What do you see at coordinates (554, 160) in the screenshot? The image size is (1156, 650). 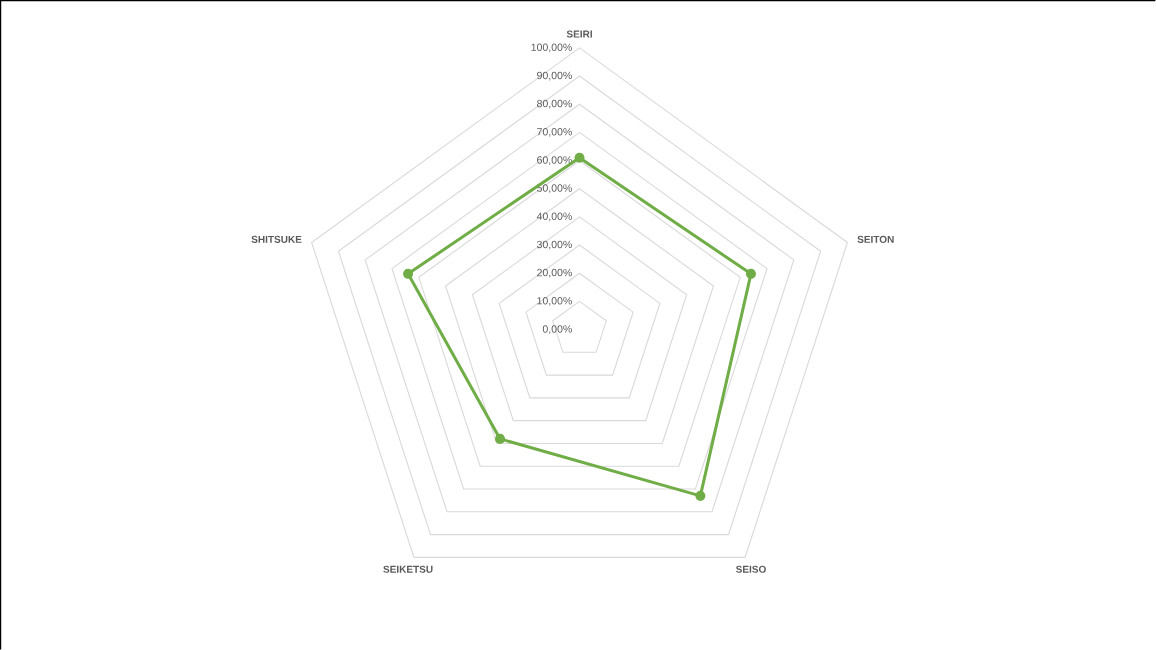 I see `y-tick-label: 60,00%` at bounding box center [554, 160].